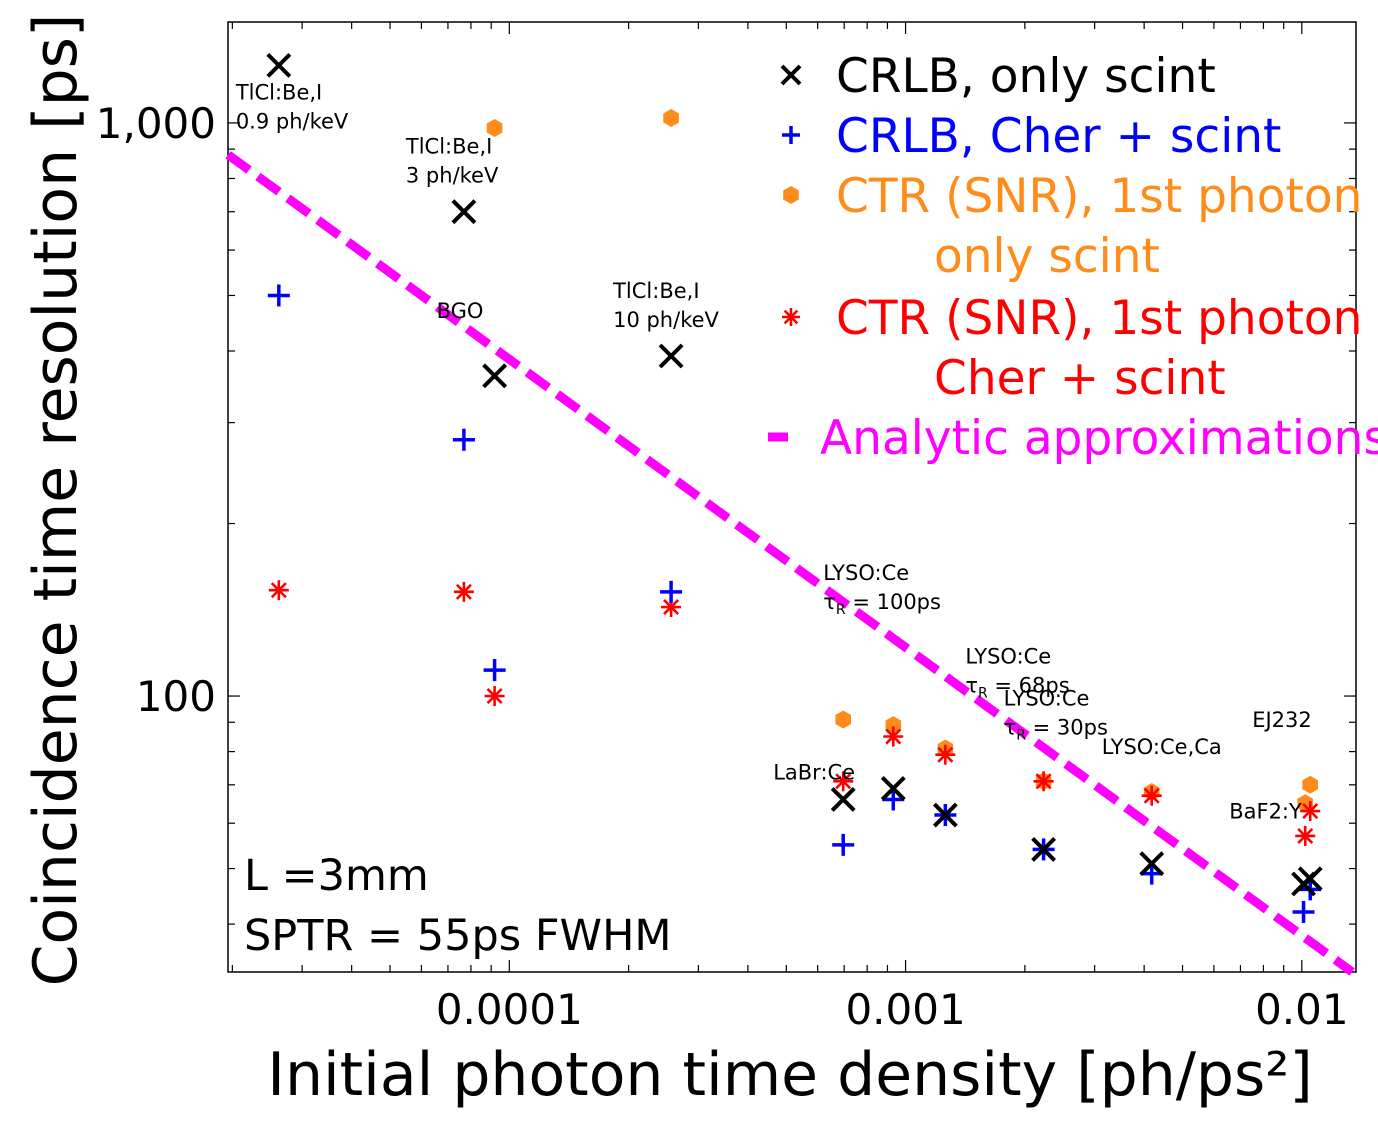 Image resolution: width=1378 pixels, height=1132 pixels. Describe the element at coordinates (1029, 685) in the screenshot. I see `tau-value: = 68ps` at that location.